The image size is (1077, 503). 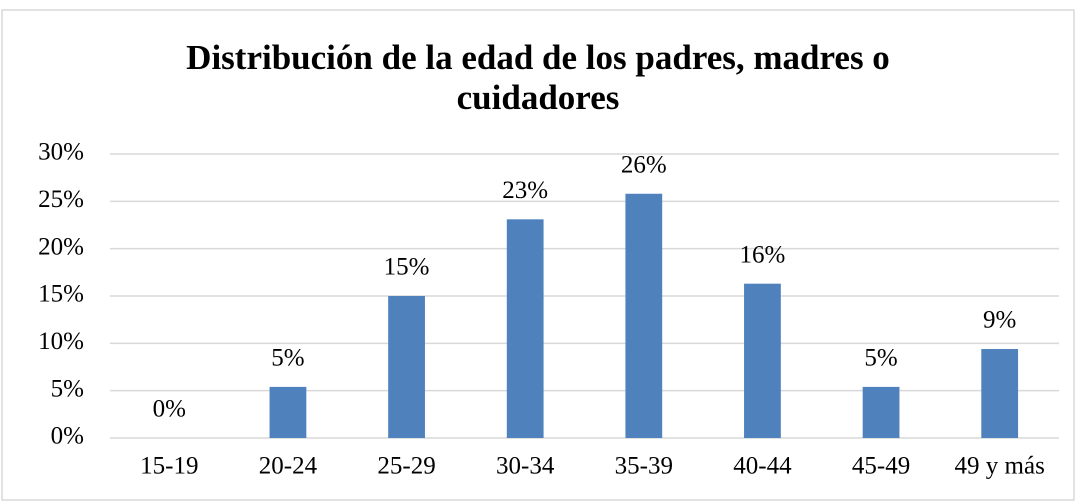 I want to click on data-label: 16%, so click(x=763, y=254).